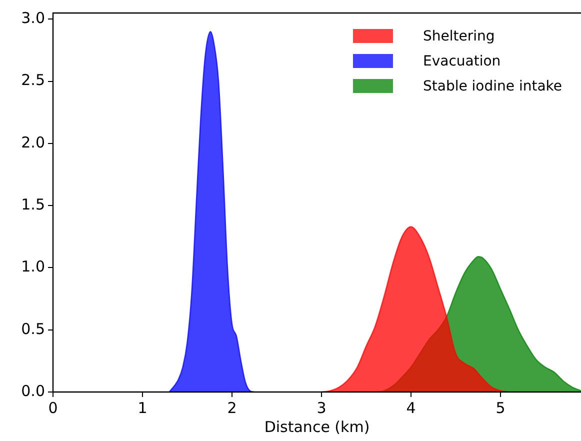  What do you see at coordinates (461, 62) in the screenshot?
I see `legend-label: Evacuation` at bounding box center [461, 62].